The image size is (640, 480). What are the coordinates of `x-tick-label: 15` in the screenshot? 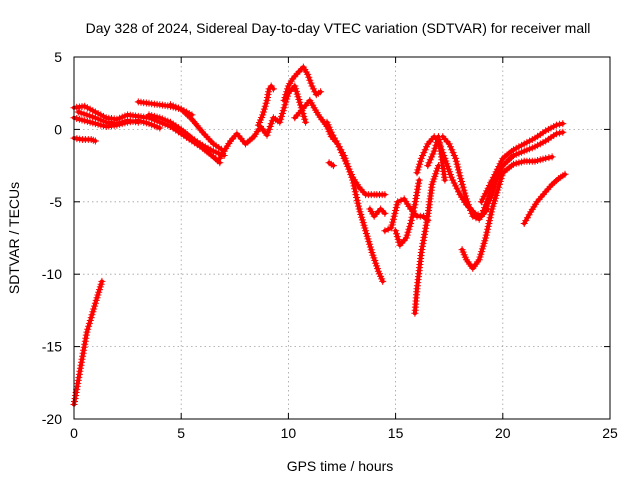 It's located at (396, 433).